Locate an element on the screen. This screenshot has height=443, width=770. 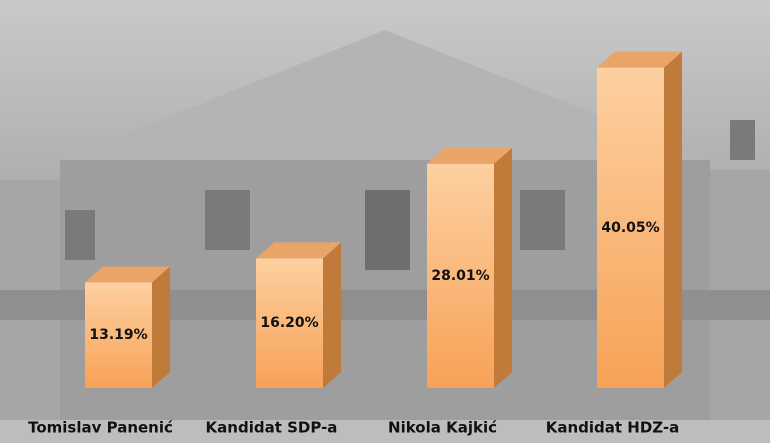
x-tick-label: Nikola Kajkić is located at coordinates (442, 428).